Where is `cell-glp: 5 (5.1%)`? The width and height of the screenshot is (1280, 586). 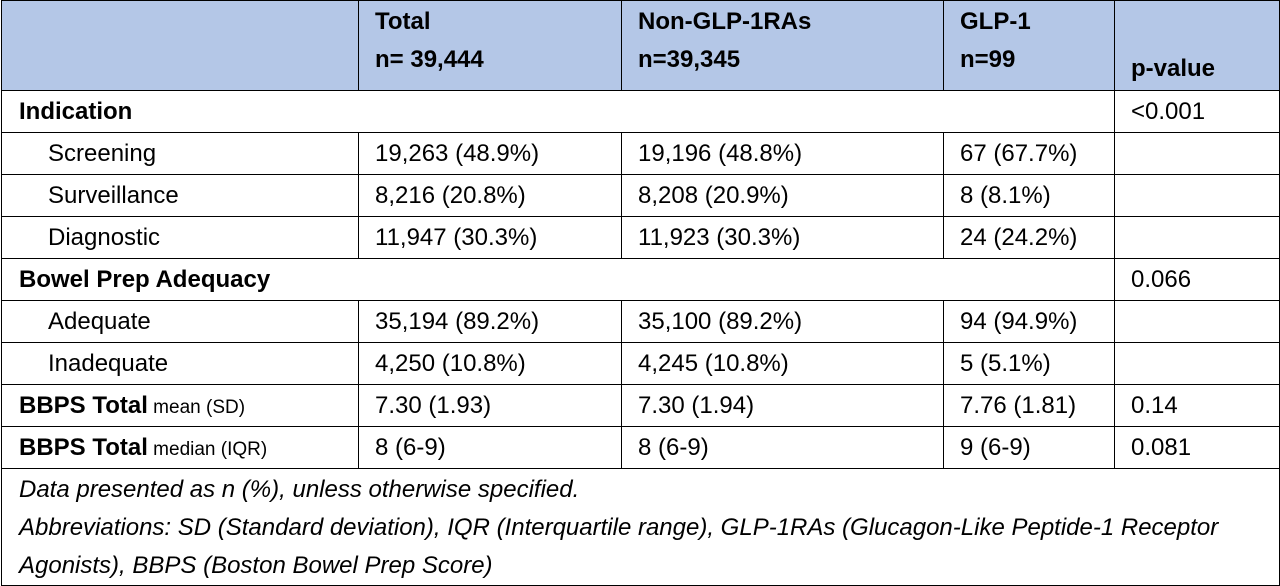 cell-glp: 5 (5.1%) is located at coordinates (1029, 363).